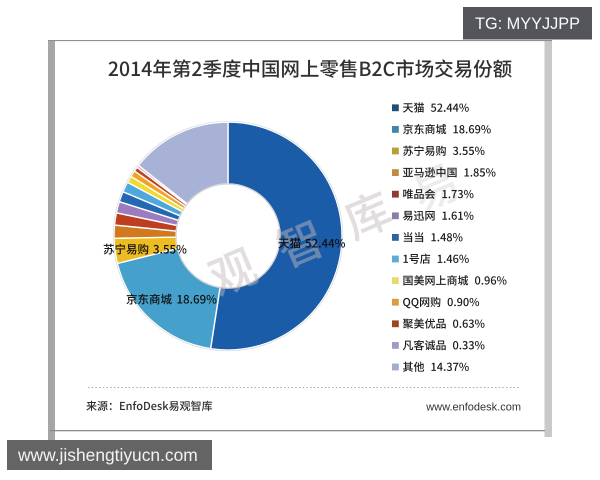 This screenshot has height=480, width=600. I want to click on svg-text: www.jishengtiyucn.com, so click(107, 455).